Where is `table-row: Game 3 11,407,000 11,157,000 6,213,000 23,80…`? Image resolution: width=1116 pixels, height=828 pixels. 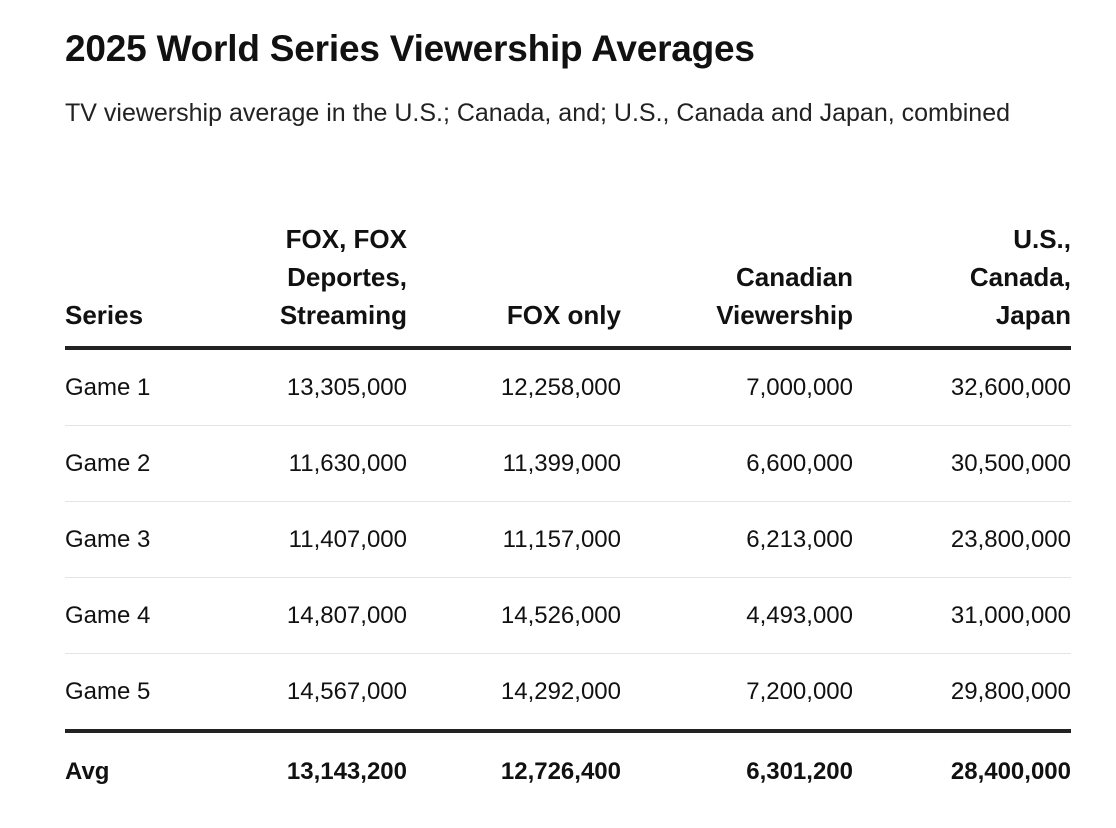
table-row: Game 3 11,407,000 11,157,000 6,213,000 23,80… is located at coordinates (568, 539).